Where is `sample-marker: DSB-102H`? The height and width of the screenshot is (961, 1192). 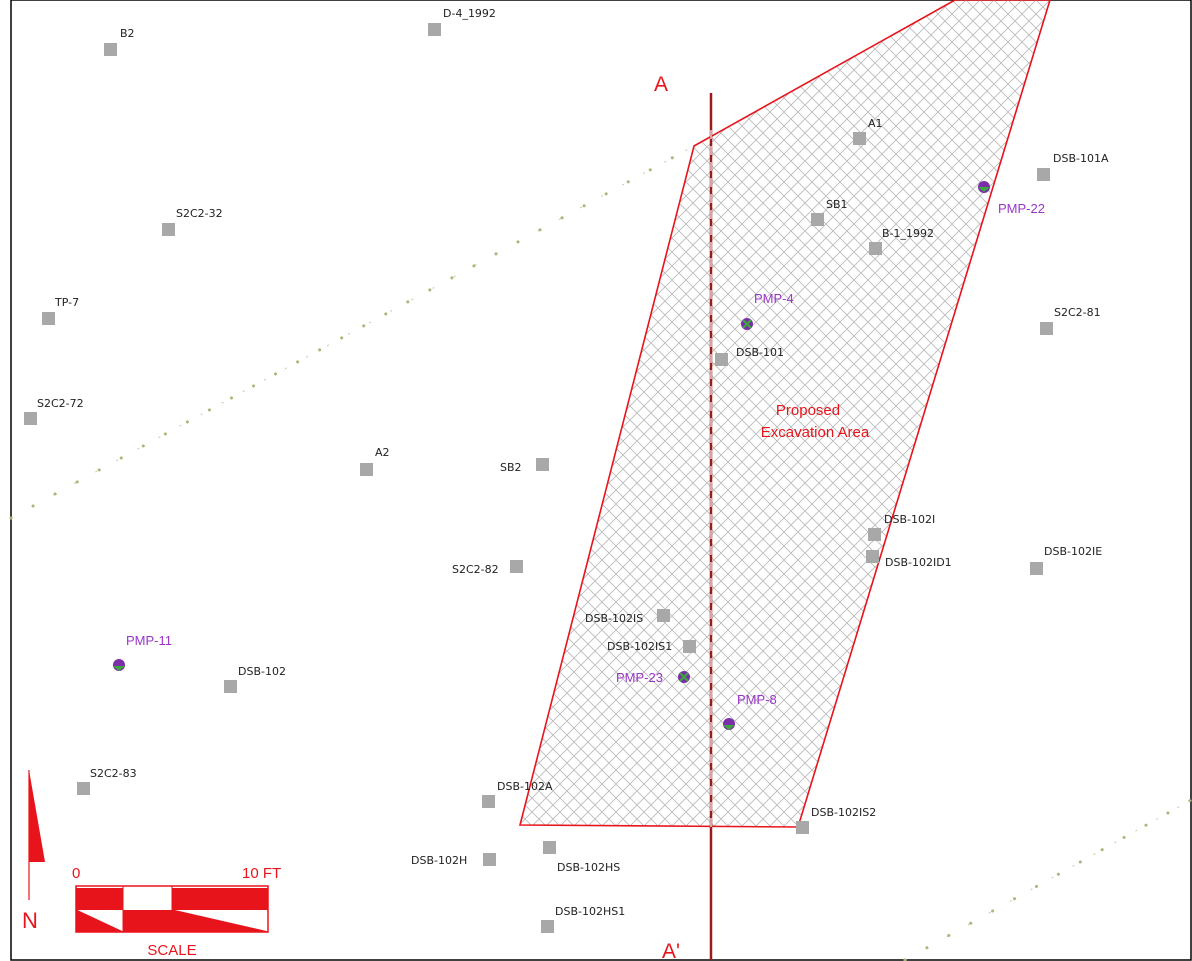
sample-marker: DSB-102H is located at coordinates (453, 860).